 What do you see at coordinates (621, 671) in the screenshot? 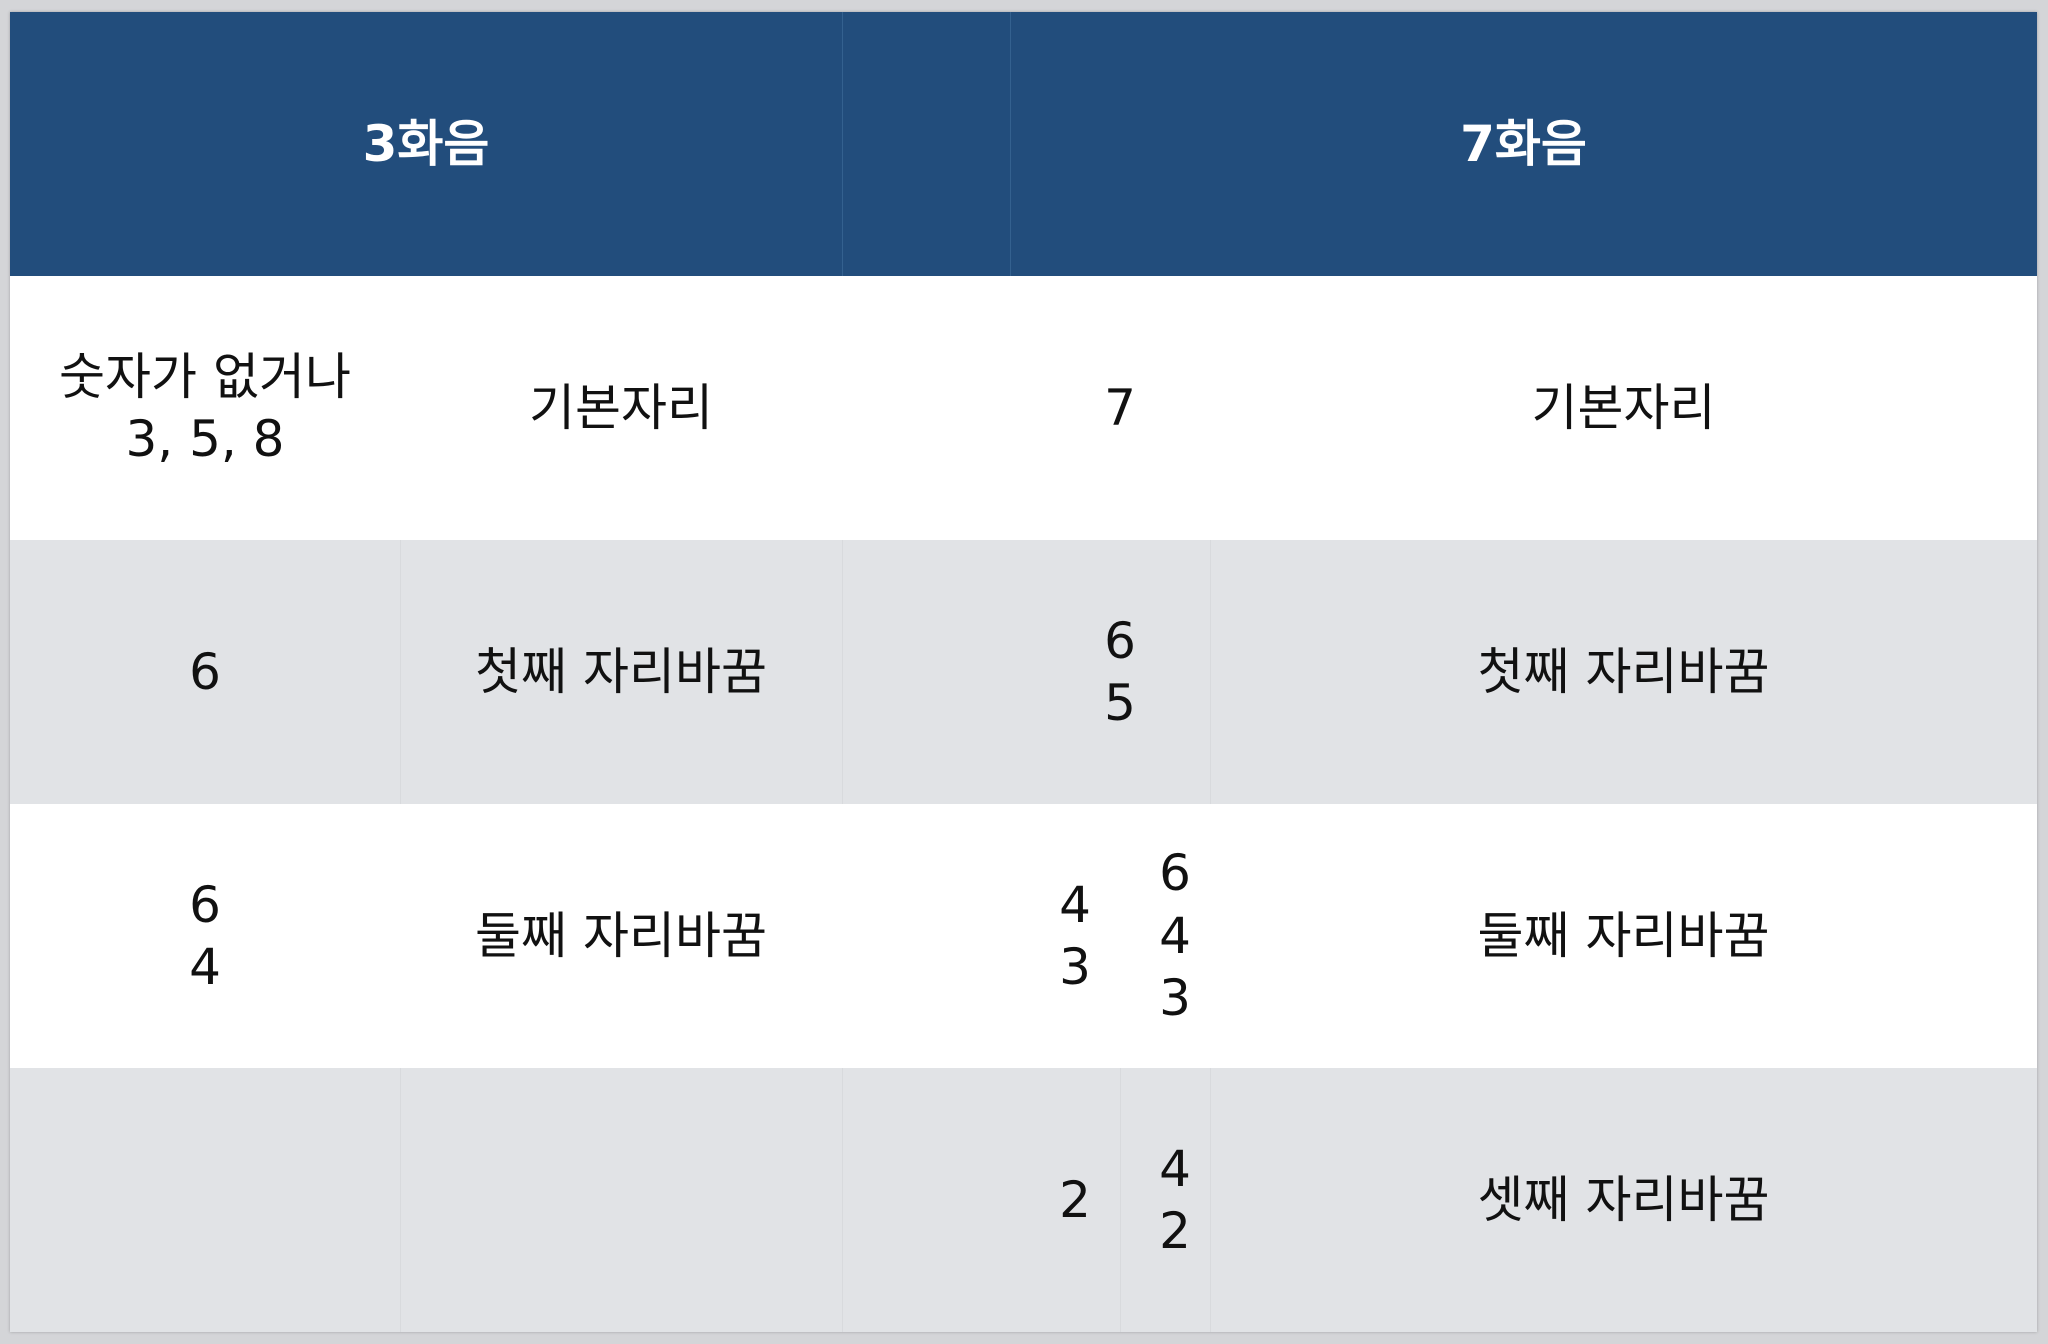
I see `triad-position-name: 첫째 자리바꿈` at bounding box center [621, 671].